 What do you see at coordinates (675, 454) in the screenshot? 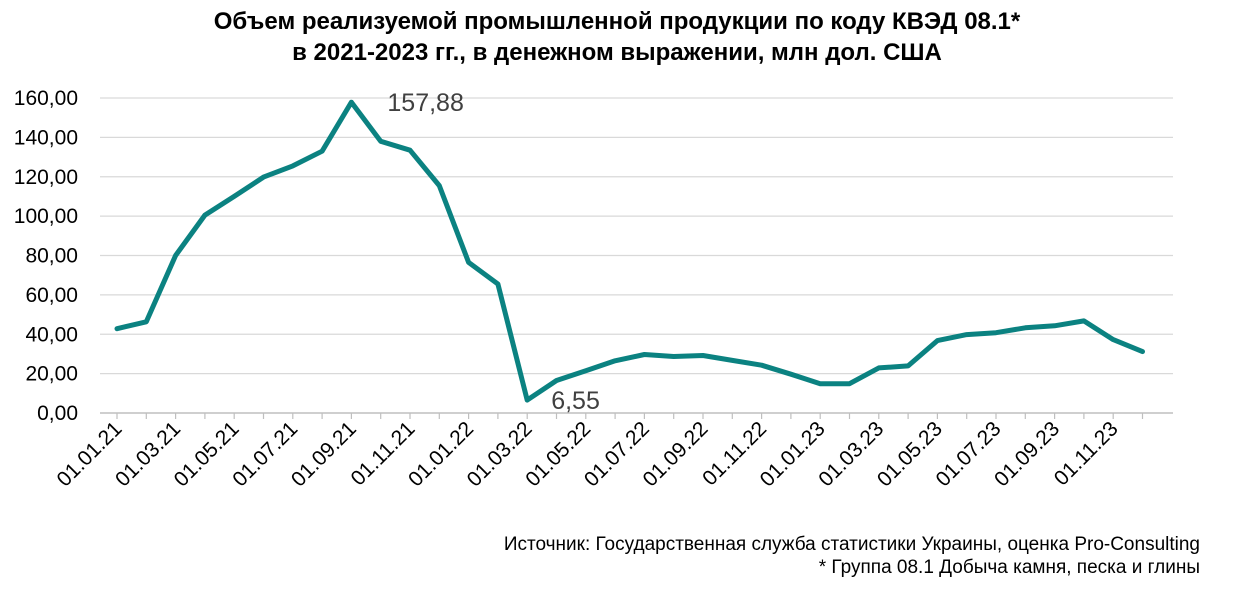
I see `x-tick-label: 01.09.22` at bounding box center [675, 454].